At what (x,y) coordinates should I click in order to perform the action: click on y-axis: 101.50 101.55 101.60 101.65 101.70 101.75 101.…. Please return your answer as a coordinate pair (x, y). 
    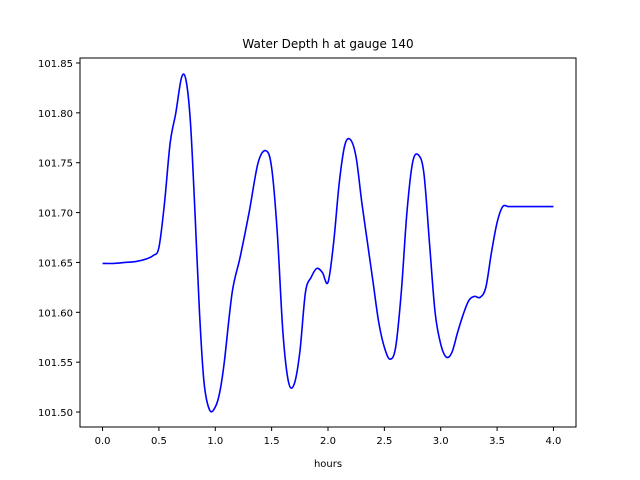
    Looking at the image, I should click on (59, 239).